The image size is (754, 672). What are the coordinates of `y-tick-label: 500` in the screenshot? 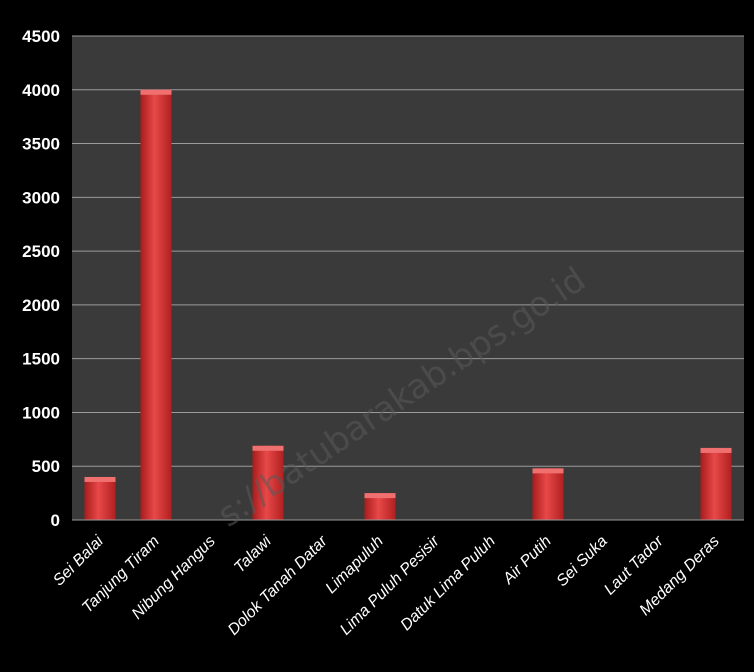 It's located at (46, 466).